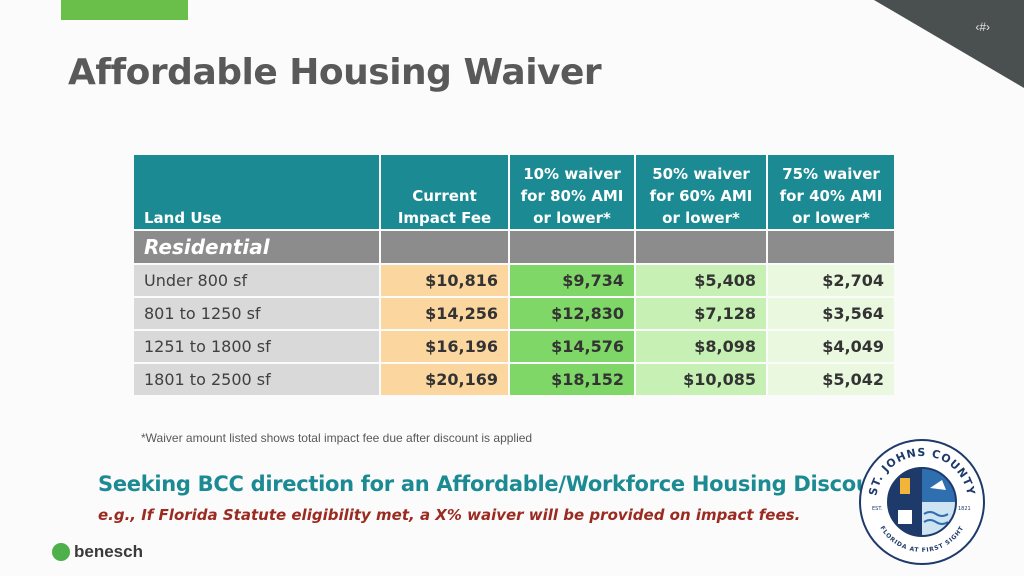  I want to click on row-land-use: 1801 to 2500 sf, so click(256, 379).